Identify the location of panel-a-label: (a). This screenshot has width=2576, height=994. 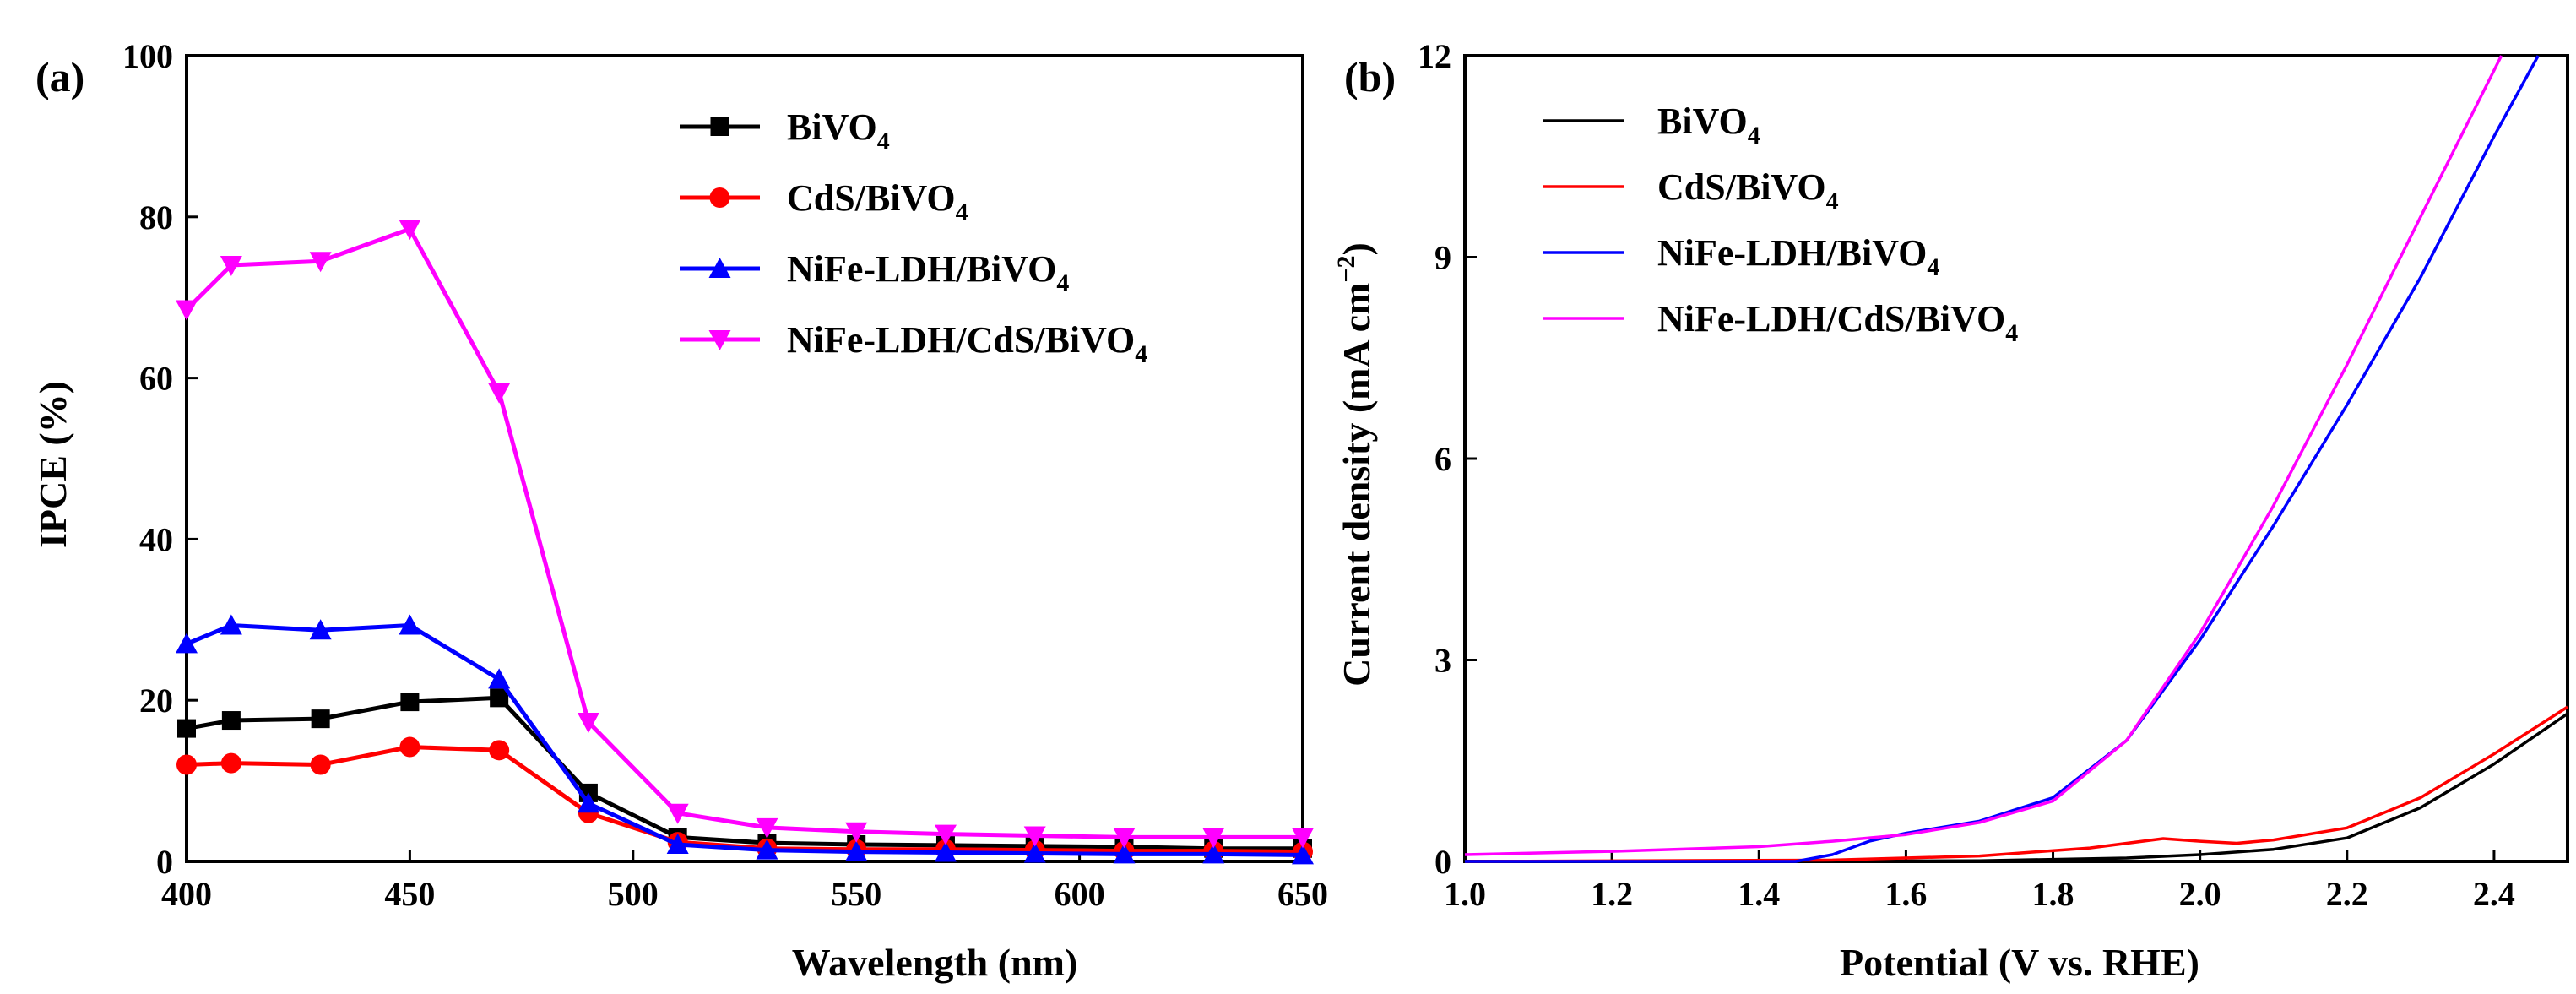
(59, 76).